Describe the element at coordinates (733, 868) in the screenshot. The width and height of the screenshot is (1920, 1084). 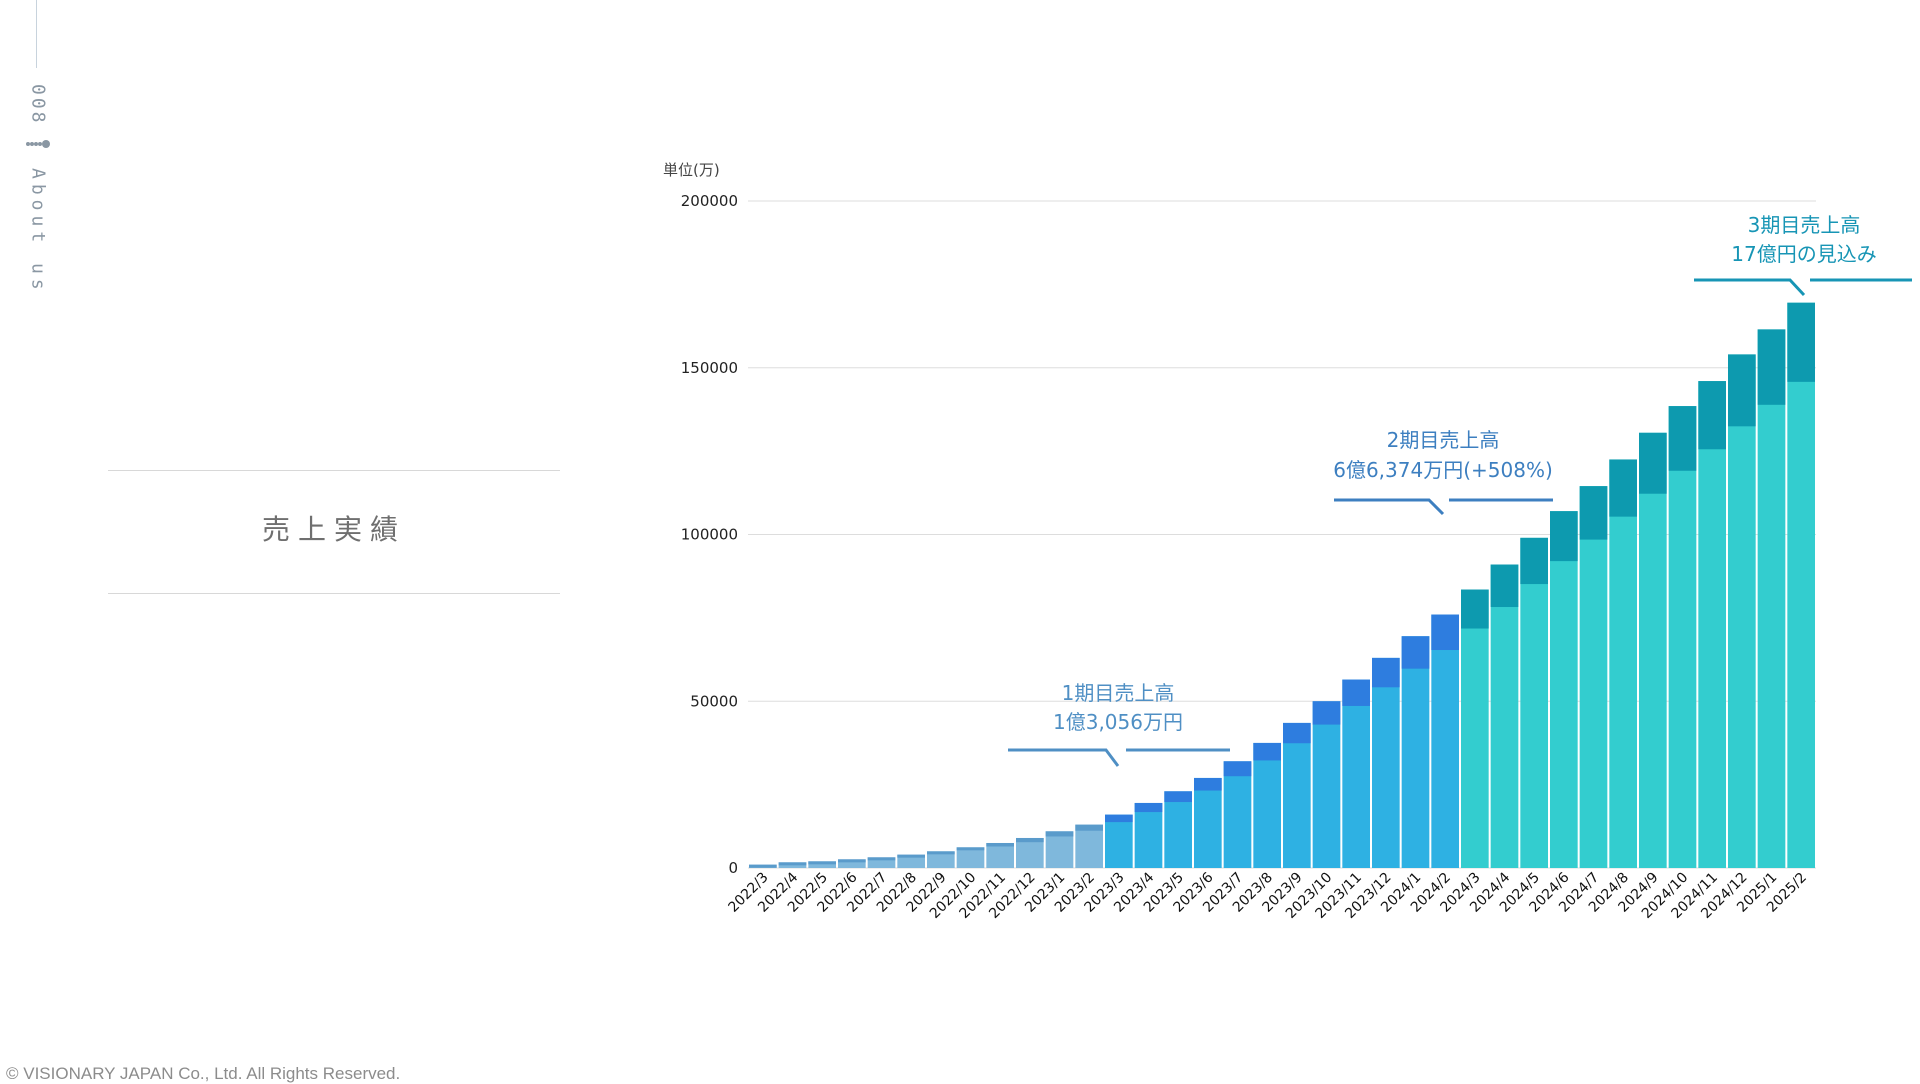
I see `y-tick-label: 0` at that location.